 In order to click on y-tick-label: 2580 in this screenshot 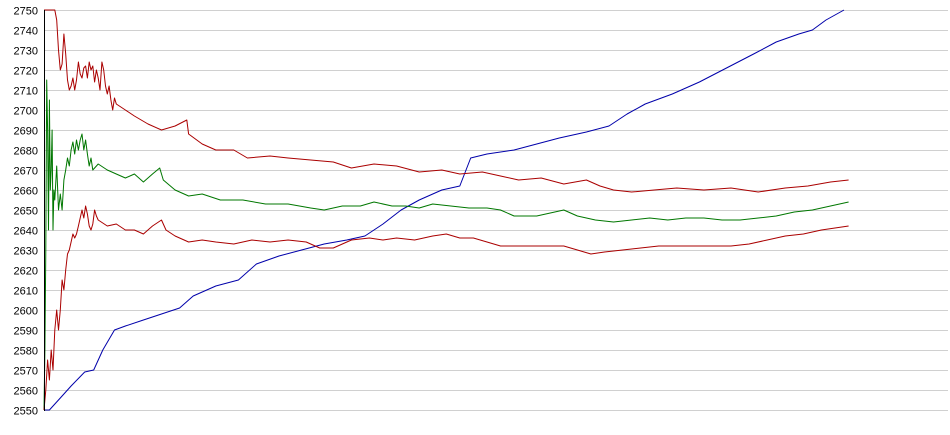, I will do `click(26, 352)`.